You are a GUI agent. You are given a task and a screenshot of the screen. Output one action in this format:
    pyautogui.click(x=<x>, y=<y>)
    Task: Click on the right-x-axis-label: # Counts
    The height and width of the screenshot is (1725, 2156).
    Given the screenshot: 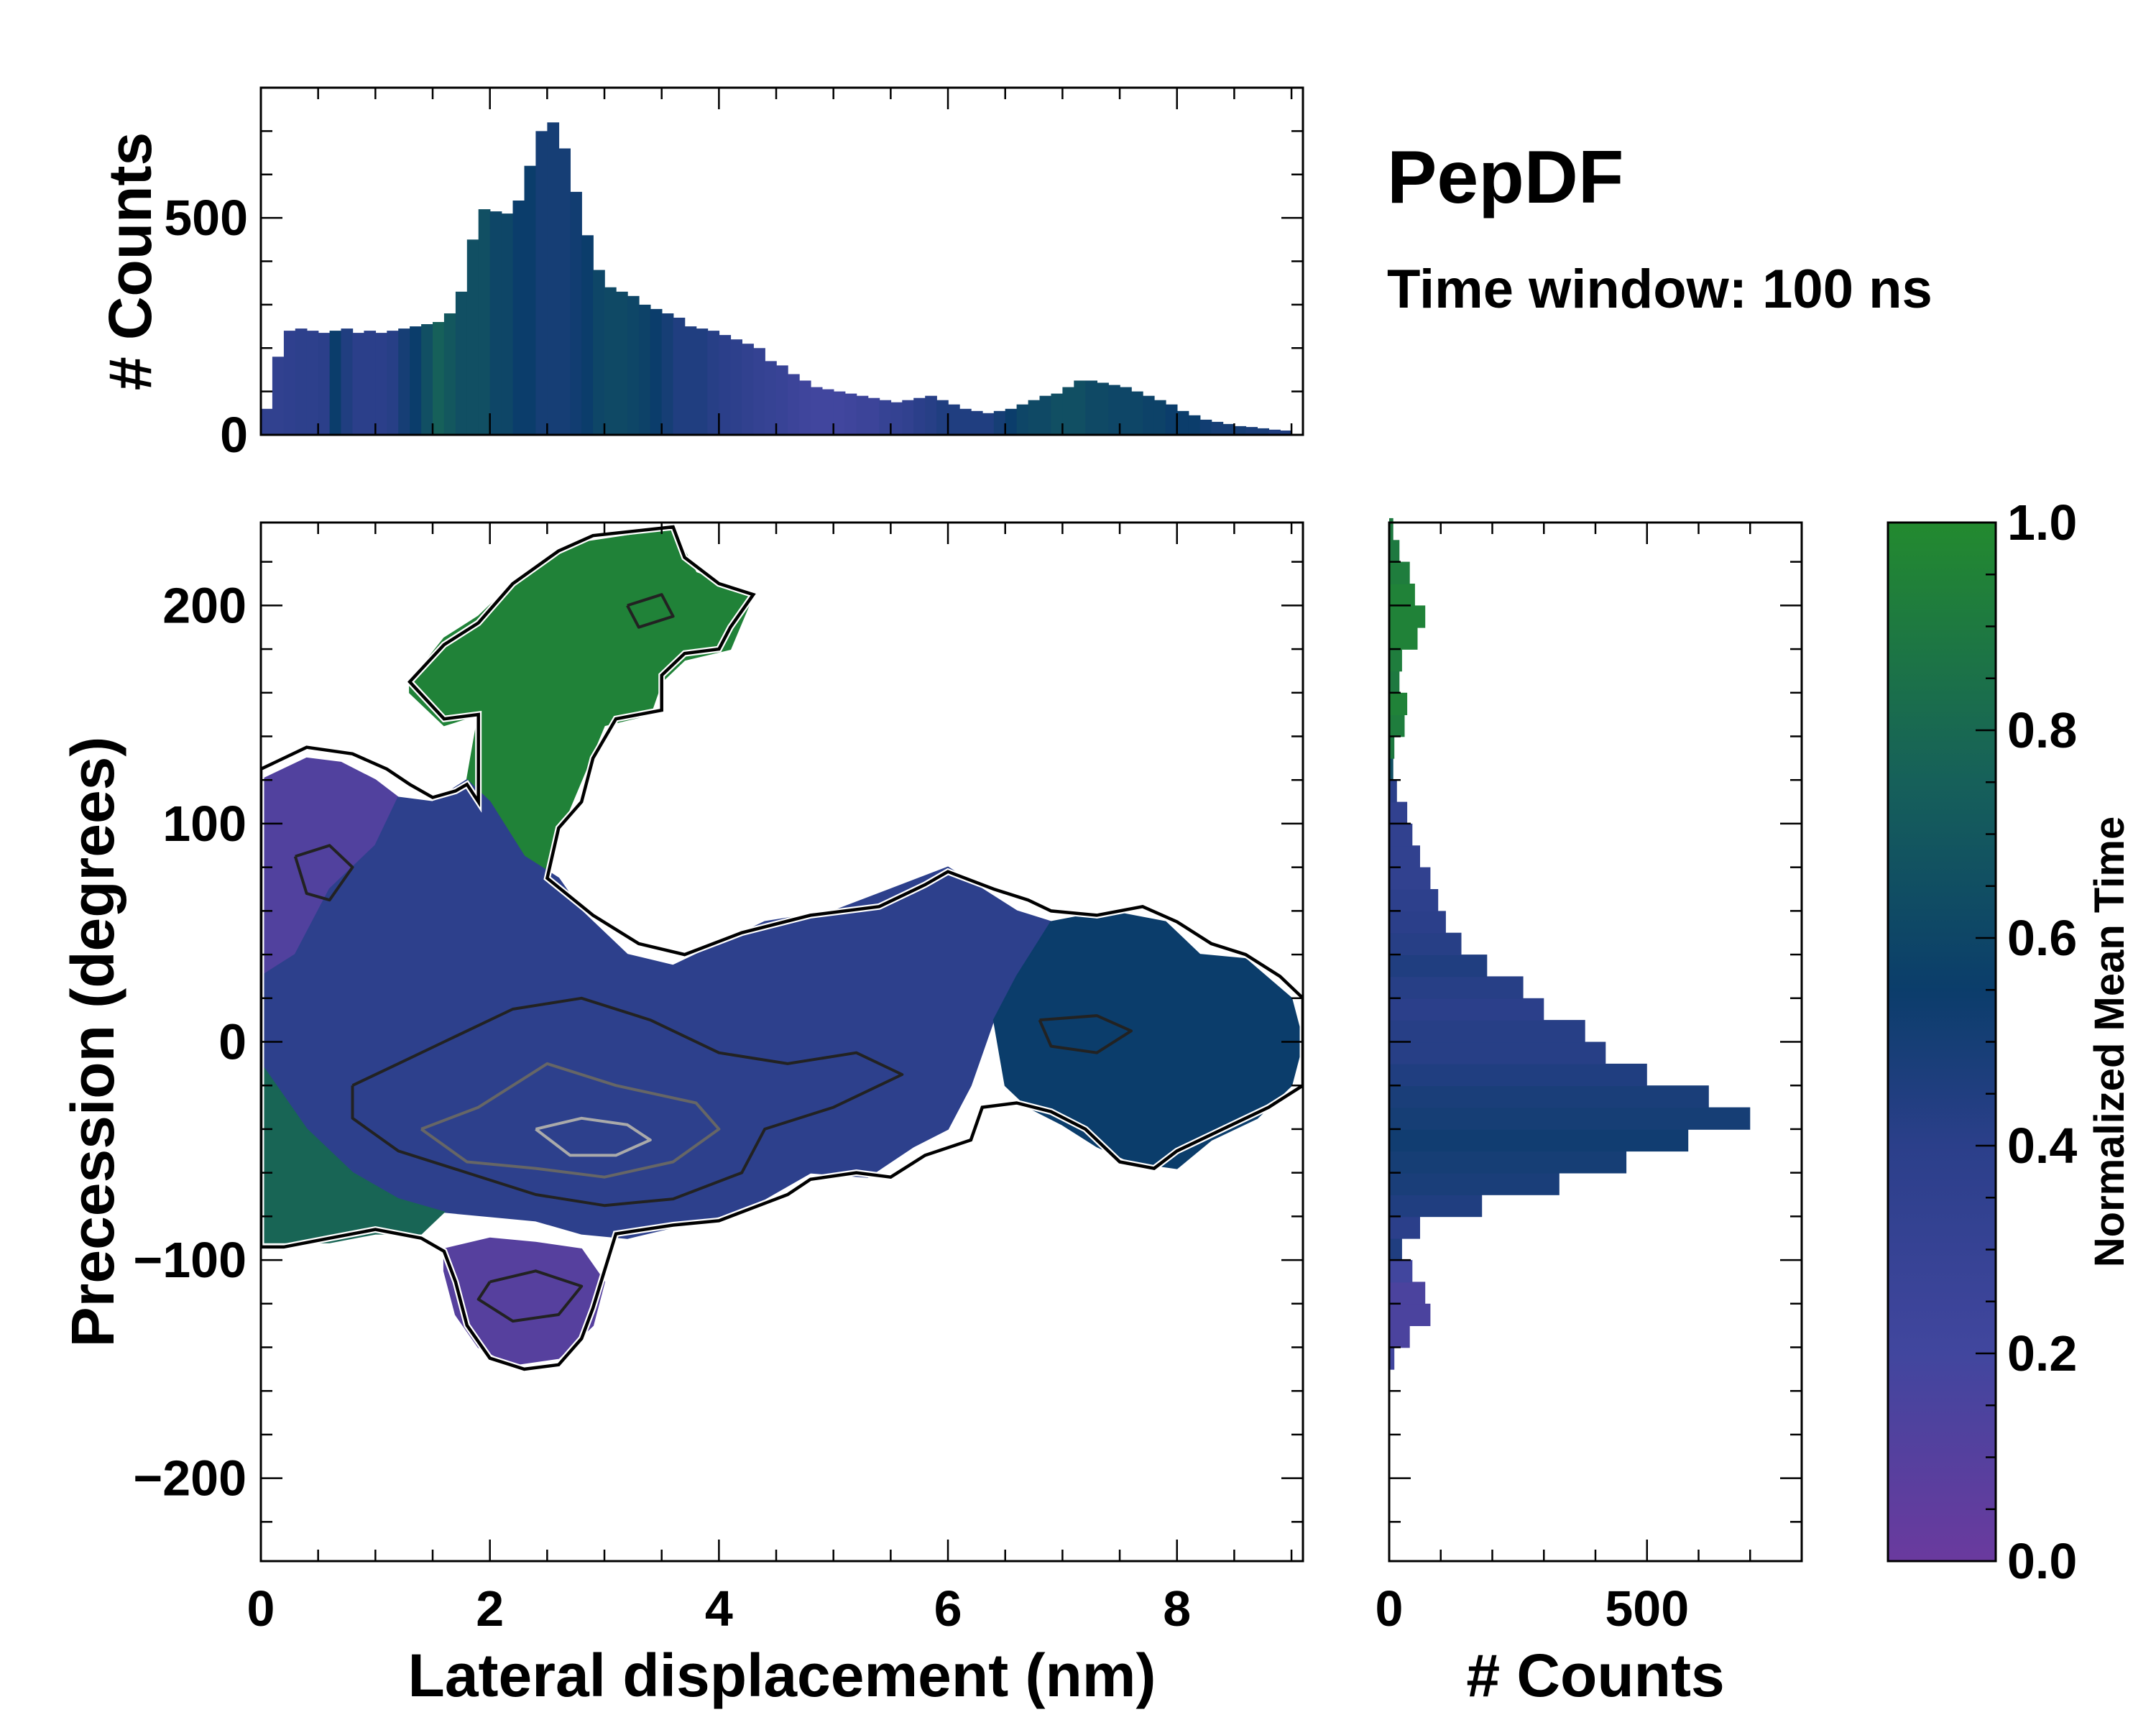 What is the action you would take?
    pyautogui.click(x=1595, y=1675)
    